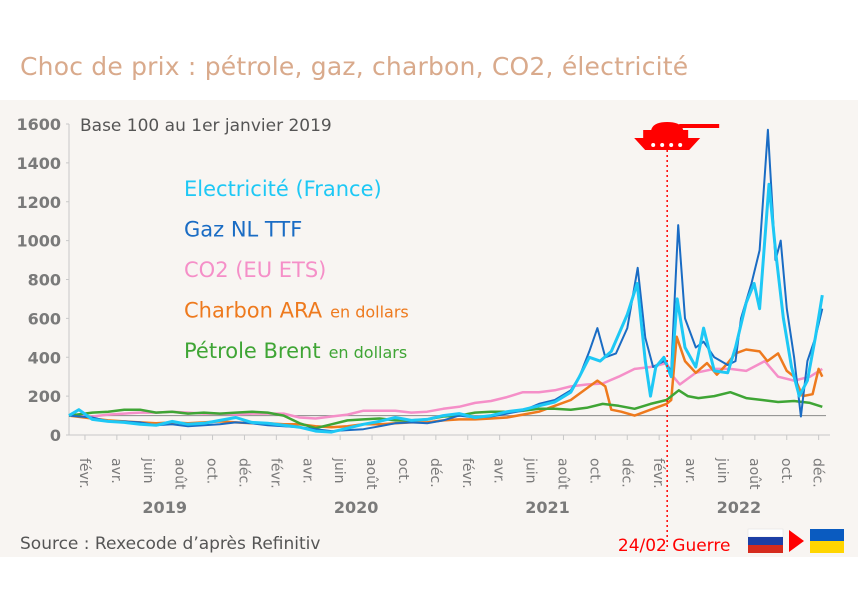  Describe the element at coordinates (796, 541) in the screenshot. I see `arrow-right-icon` at that location.